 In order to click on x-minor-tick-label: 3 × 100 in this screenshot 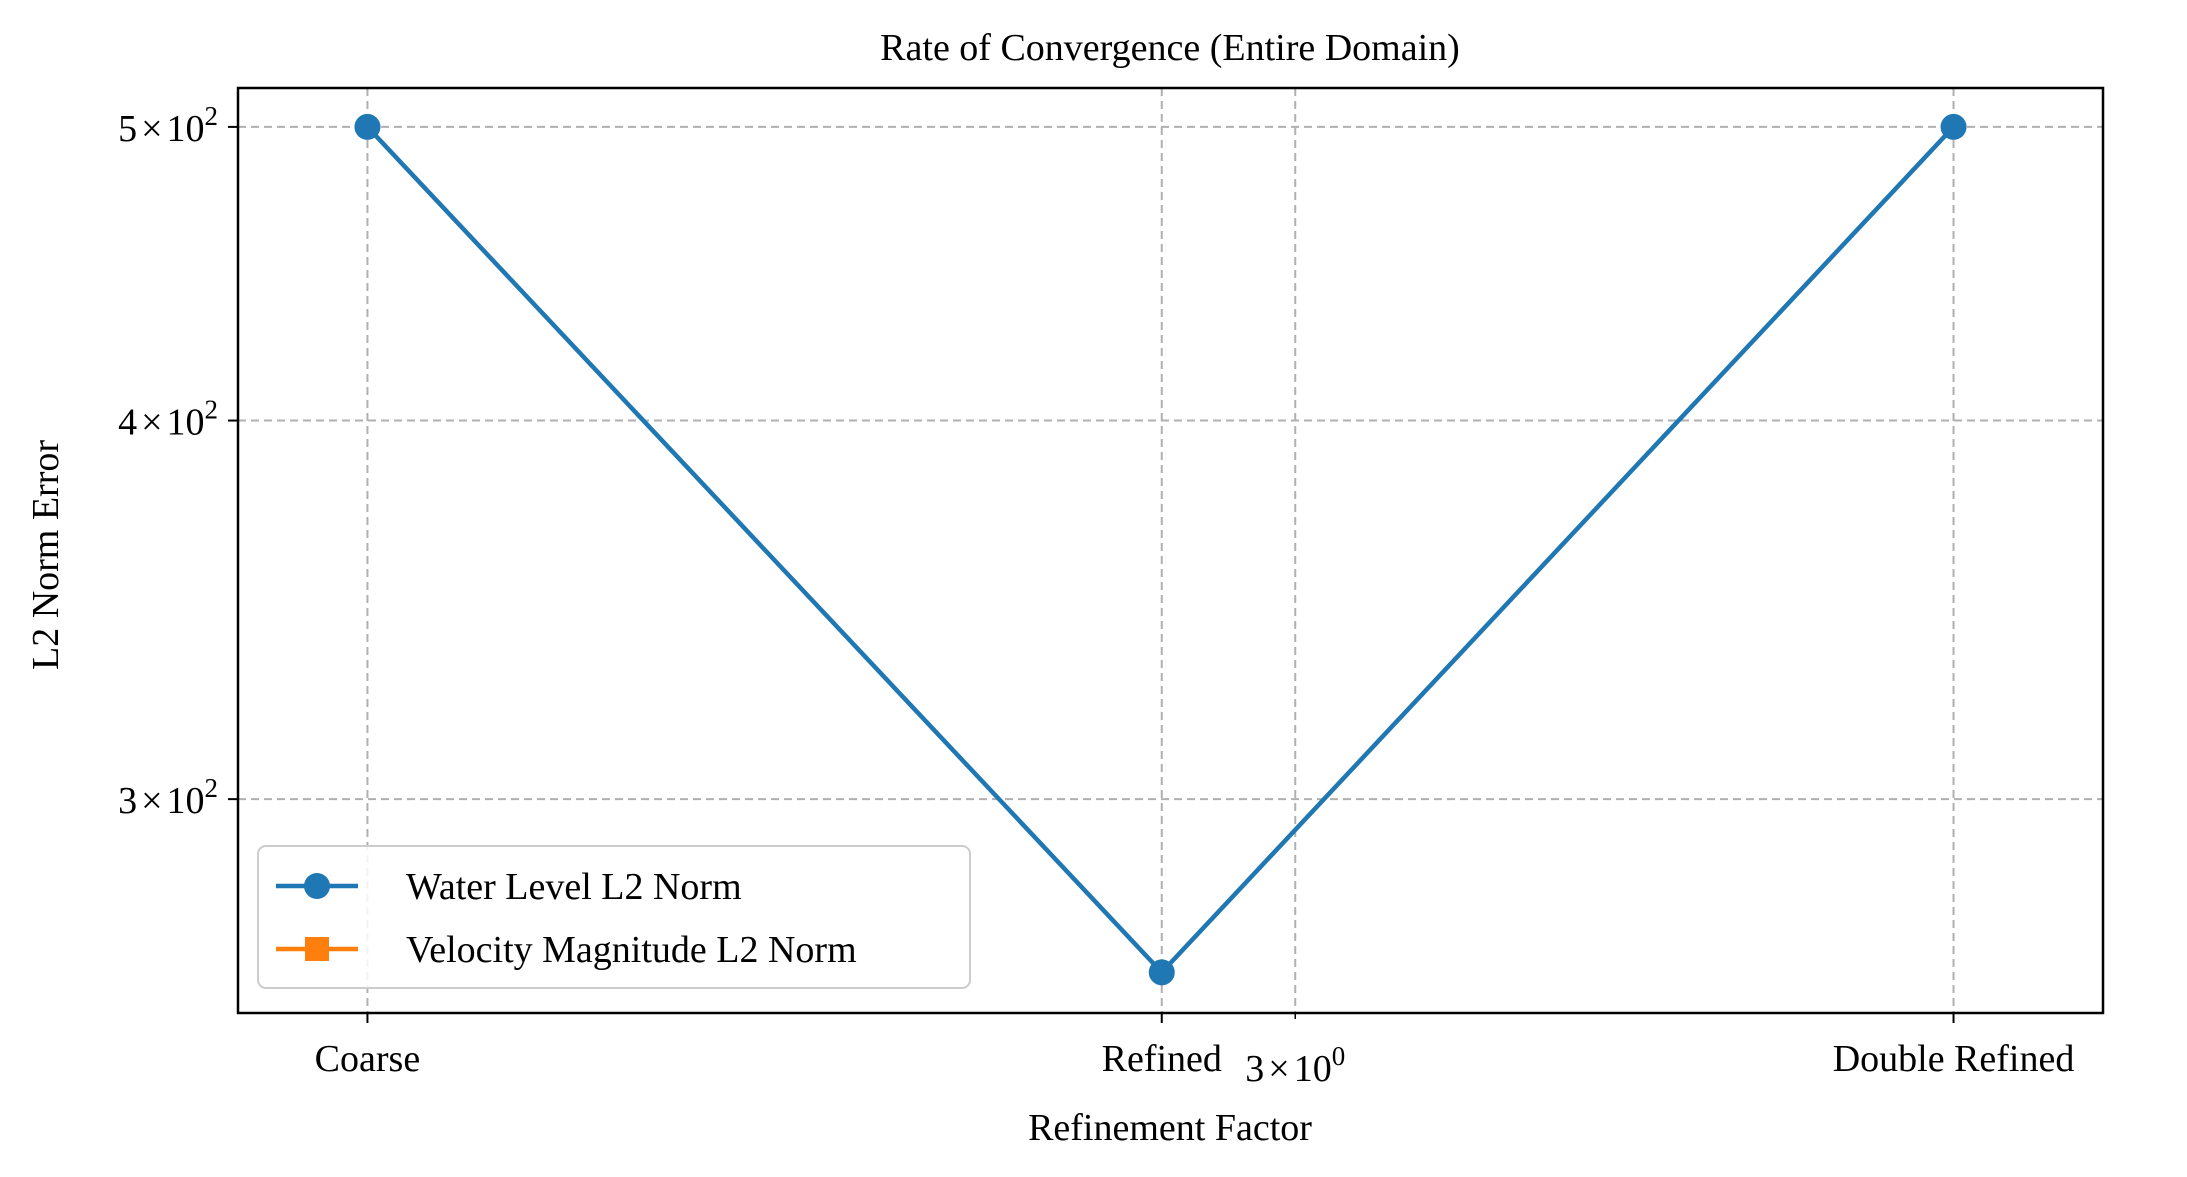, I will do `click(1295, 1065)`.